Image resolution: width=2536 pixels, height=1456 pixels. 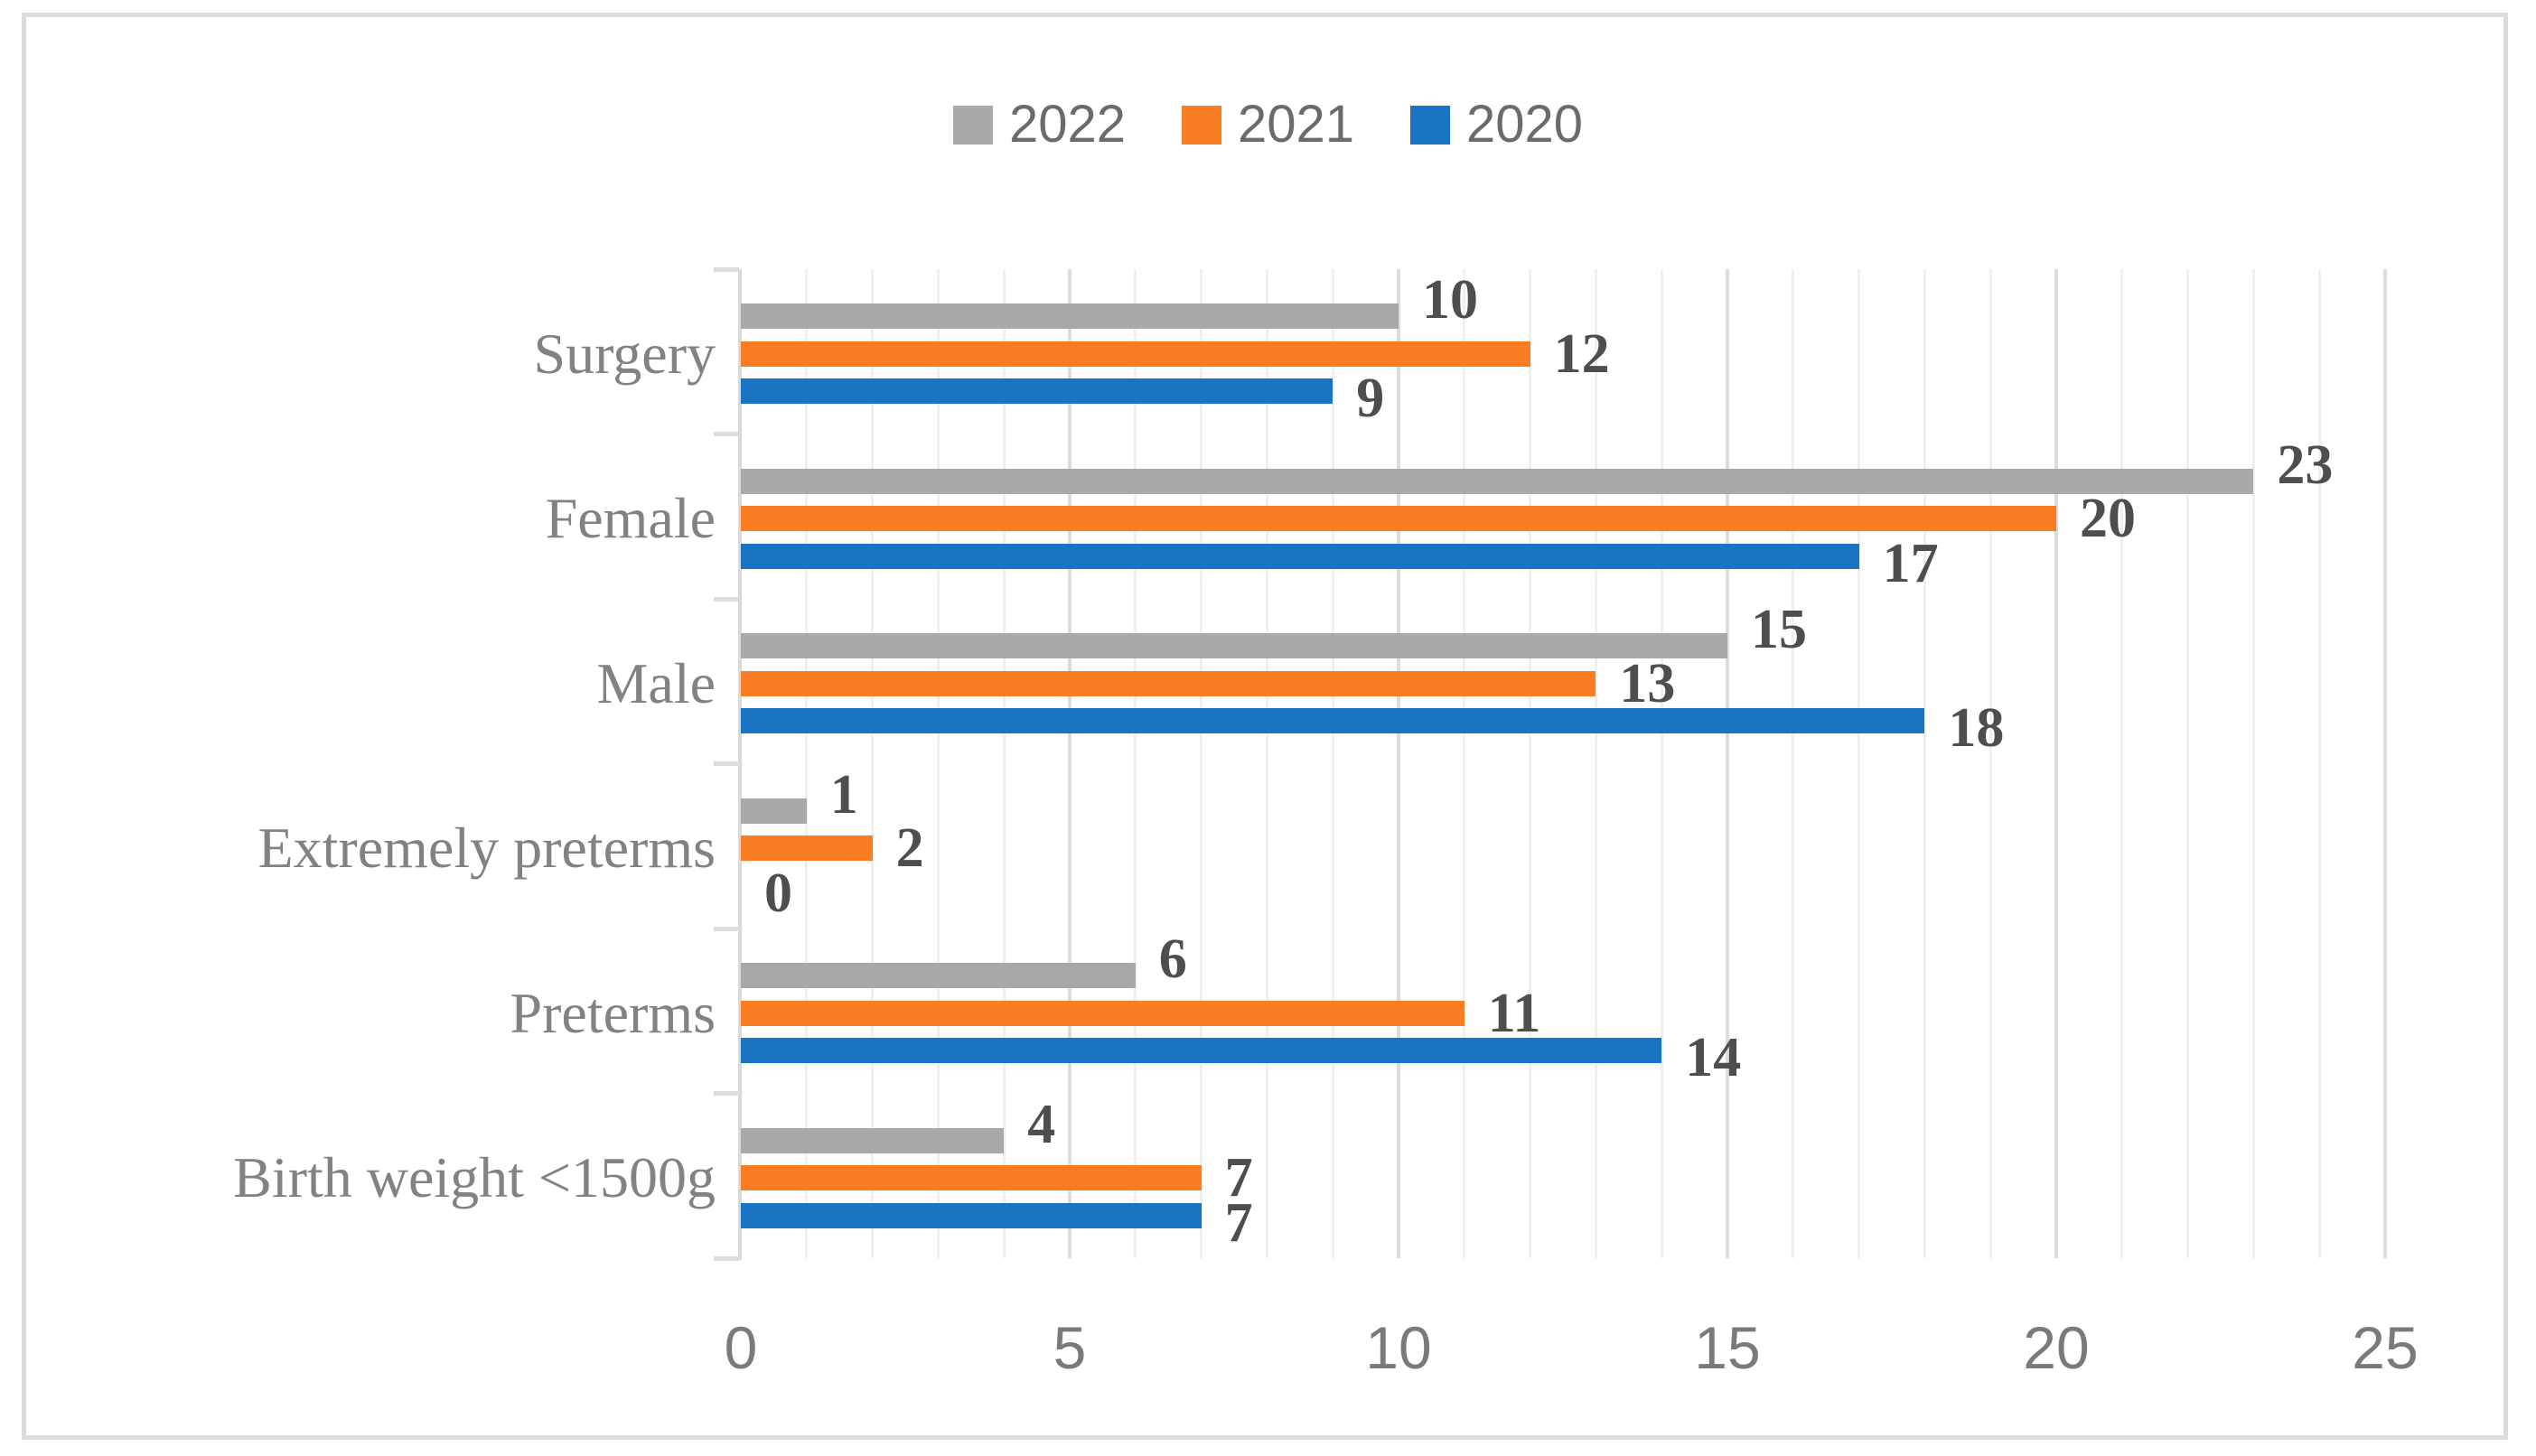 I want to click on data-label-2020: 18, so click(x=1976, y=728).